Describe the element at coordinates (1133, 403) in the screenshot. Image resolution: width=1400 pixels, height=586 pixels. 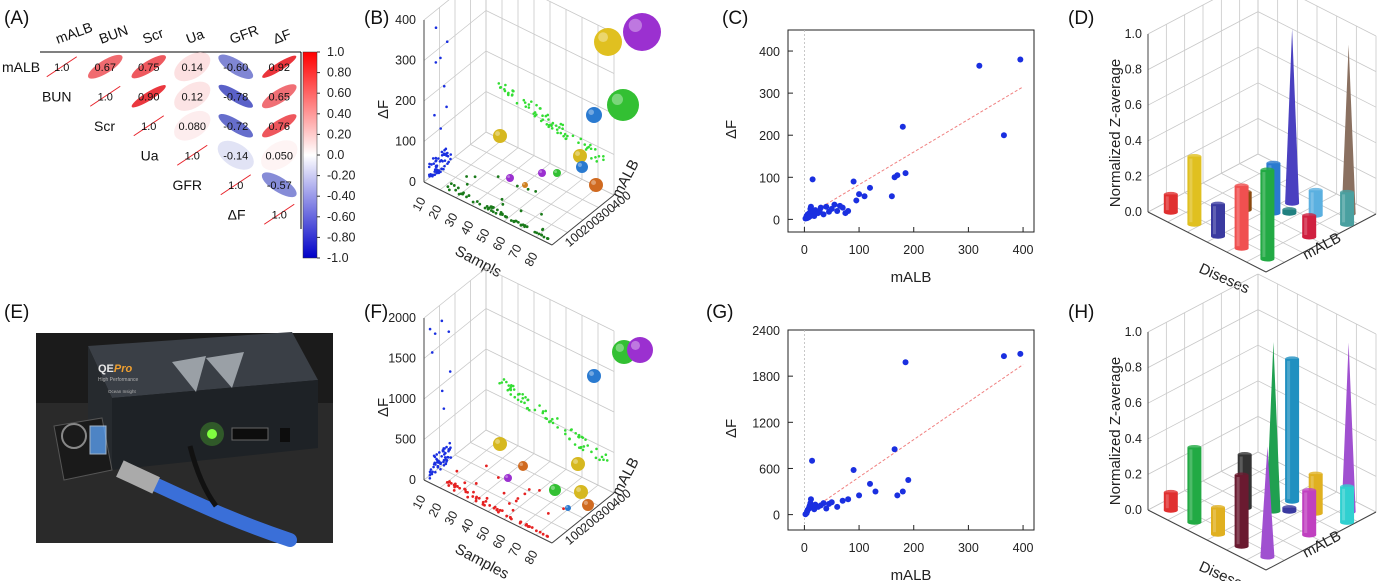
I see `z-tick-label: 0.6` at that location.